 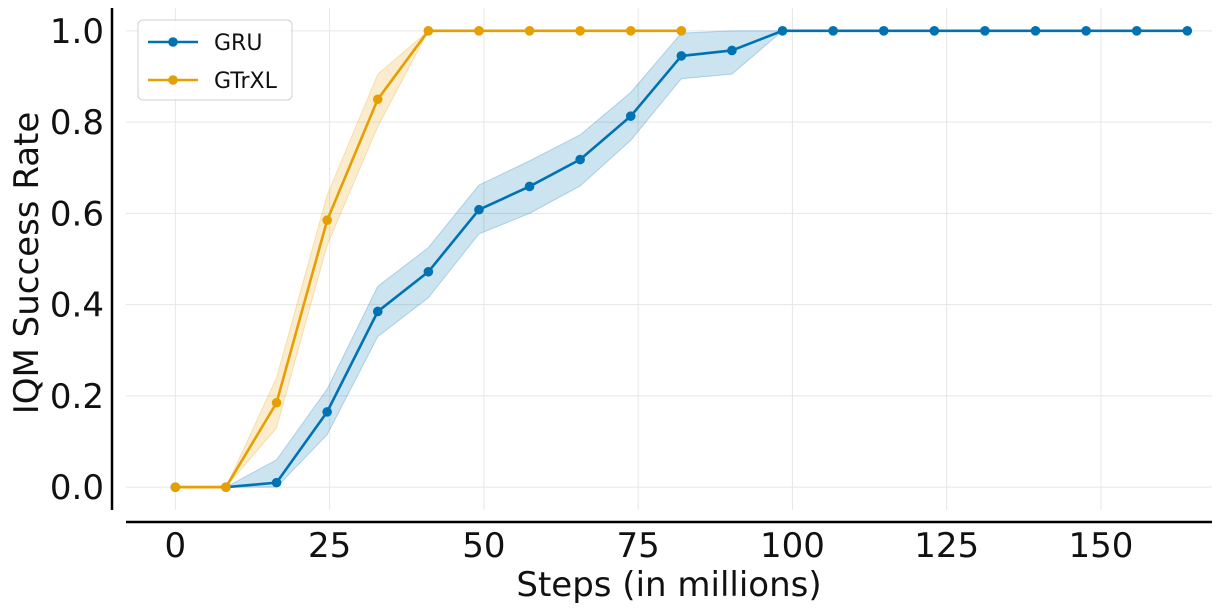 What do you see at coordinates (215, 60) in the screenshot?
I see `legend: GRU GTrXL` at bounding box center [215, 60].